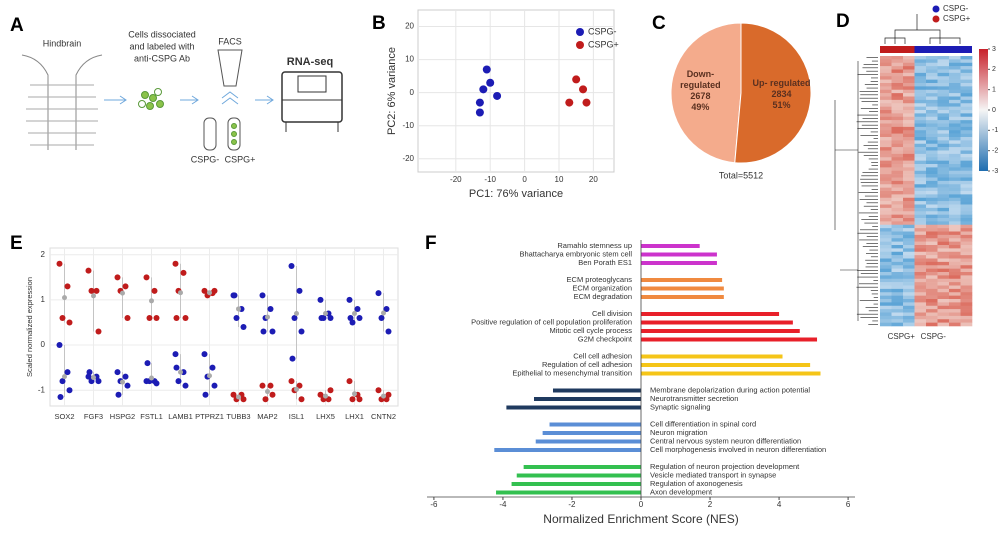 The height and width of the screenshot is (533, 1000). I want to click on y-tick-label: -20, so click(408, 158).